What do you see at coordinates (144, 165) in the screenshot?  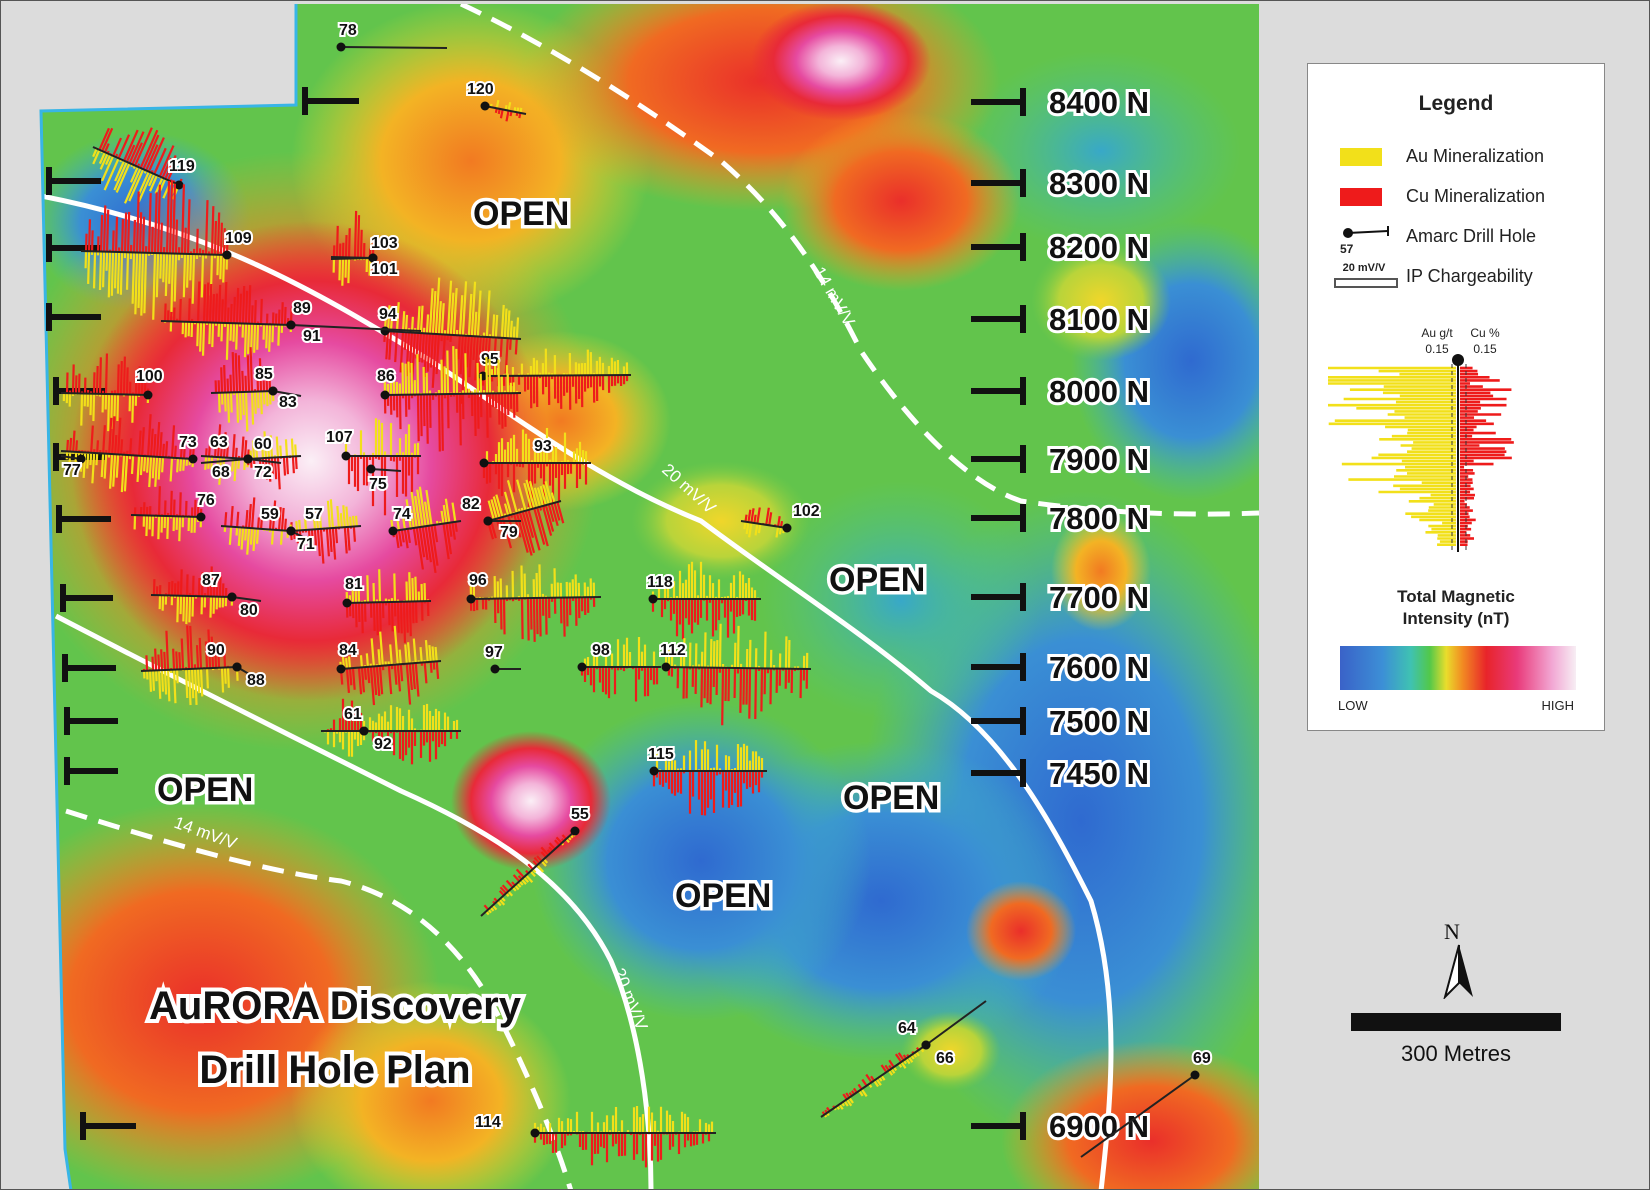 I see `drill-hole-119: 119` at bounding box center [144, 165].